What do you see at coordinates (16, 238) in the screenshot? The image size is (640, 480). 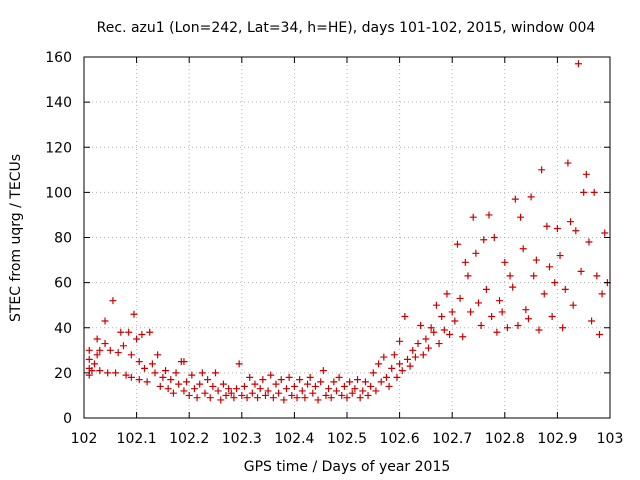 I see `y-axis-label: STEC from uqrg / TECUs` at bounding box center [16, 238].